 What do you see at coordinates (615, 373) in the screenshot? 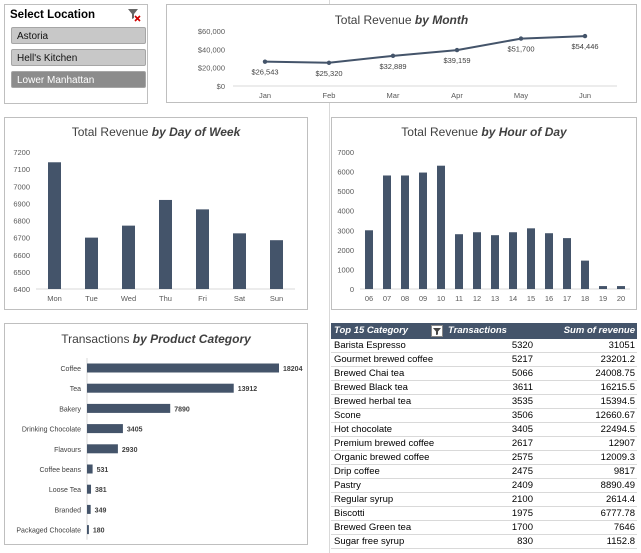
I see `revenue-cell: 24008.75` at bounding box center [615, 373].